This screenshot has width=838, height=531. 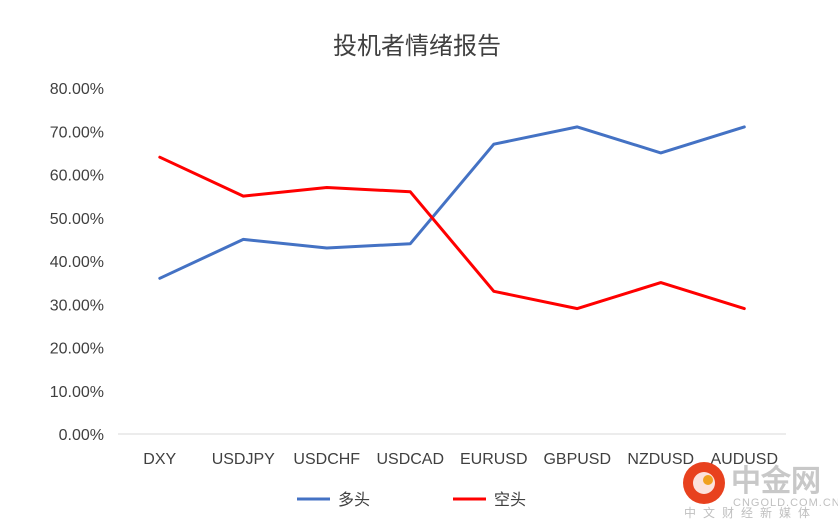 What do you see at coordinates (81, 435) in the screenshot?
I see `y-tick-label: 0.00%` at bounding box center [81, 435].